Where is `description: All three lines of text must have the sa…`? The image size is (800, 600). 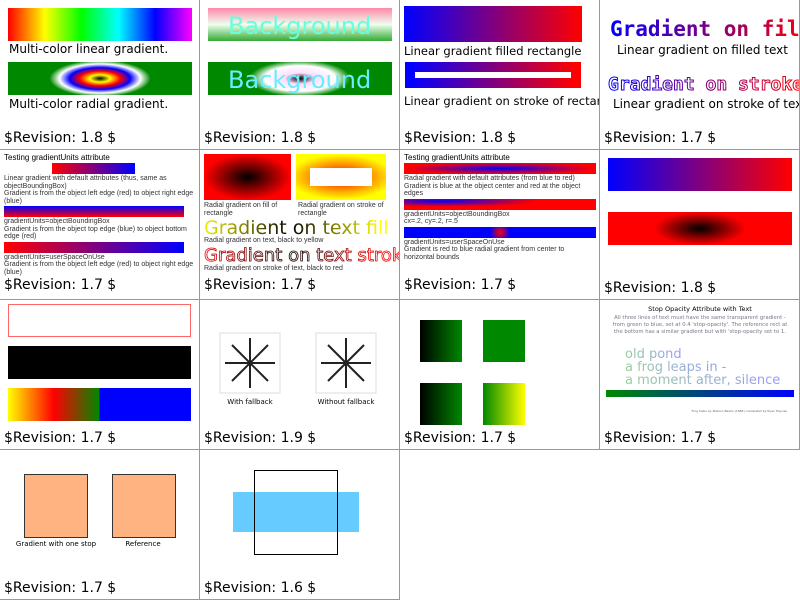 description: All three lines of text must have the sa… is located at coordinates (700, 318).